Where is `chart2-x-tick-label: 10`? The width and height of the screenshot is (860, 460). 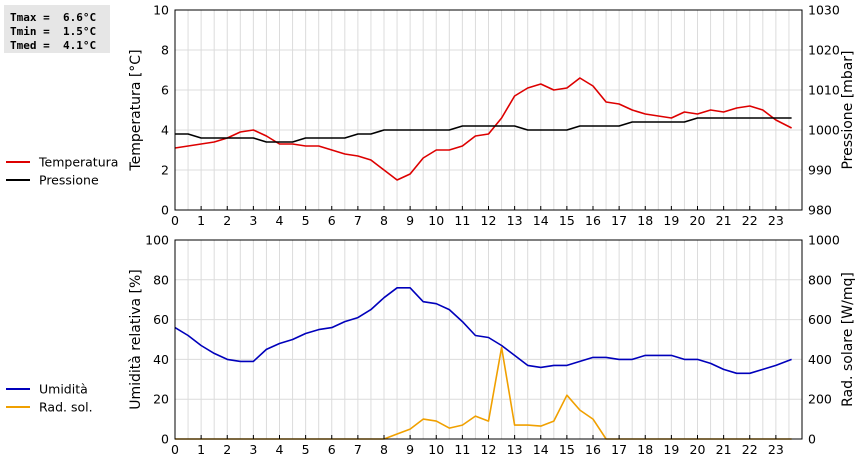
chart2-x-tick-label: 10 is located at coordinates (436, 449).